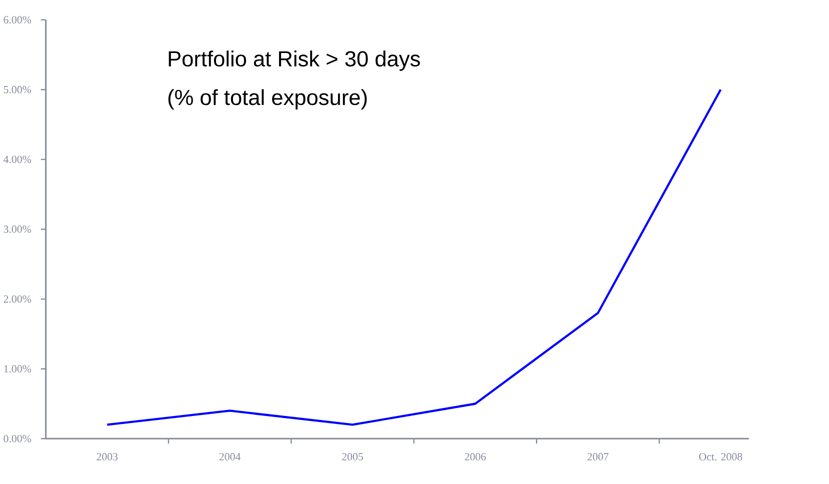  Describe the element at coordinates (267, 99) in the screenshot. I see `text: (% of total exposure)` at that location.